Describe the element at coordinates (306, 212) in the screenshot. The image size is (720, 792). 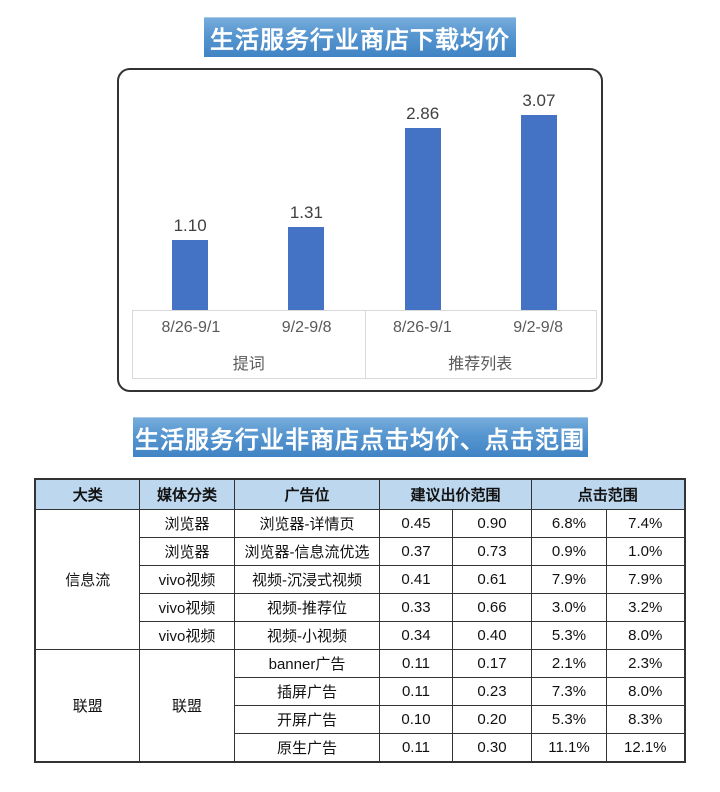
I see `bar-value-label: 1.31` at that location.